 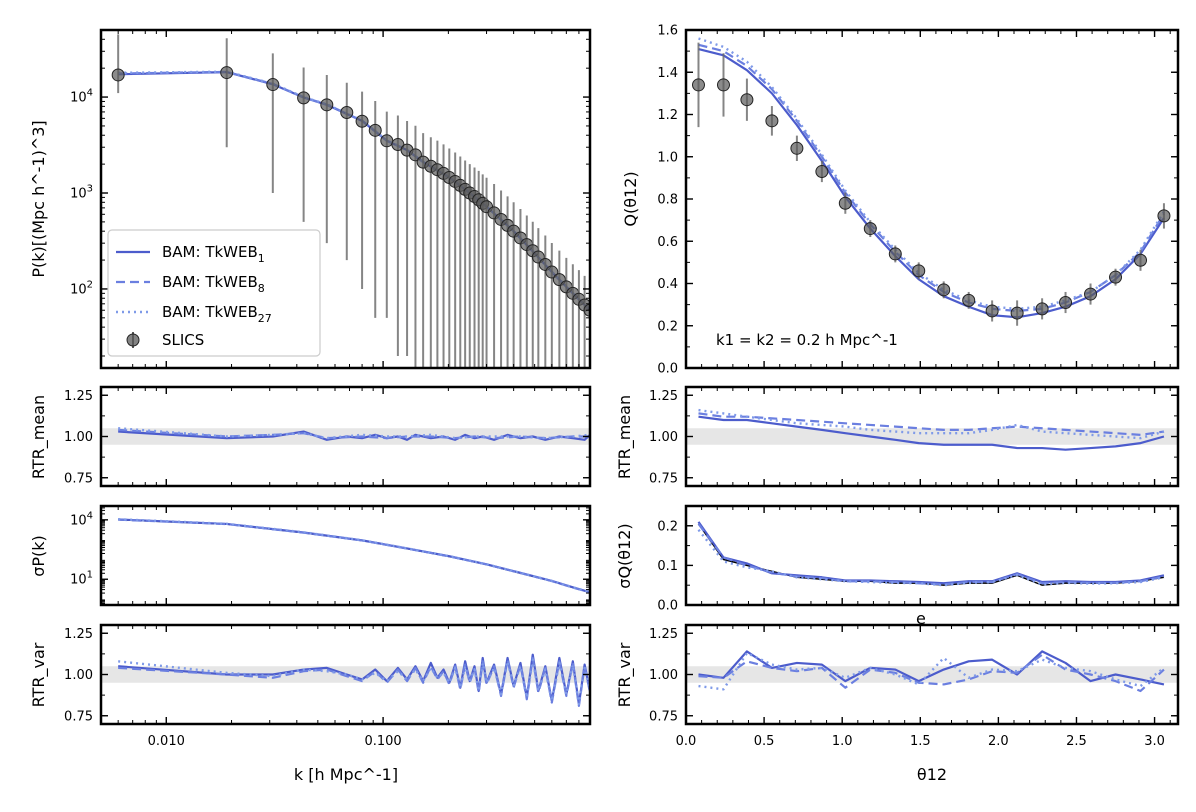 I want to click on legend-label-tkweb27: BAM: TkWEB27, so click(x=217, y=314).